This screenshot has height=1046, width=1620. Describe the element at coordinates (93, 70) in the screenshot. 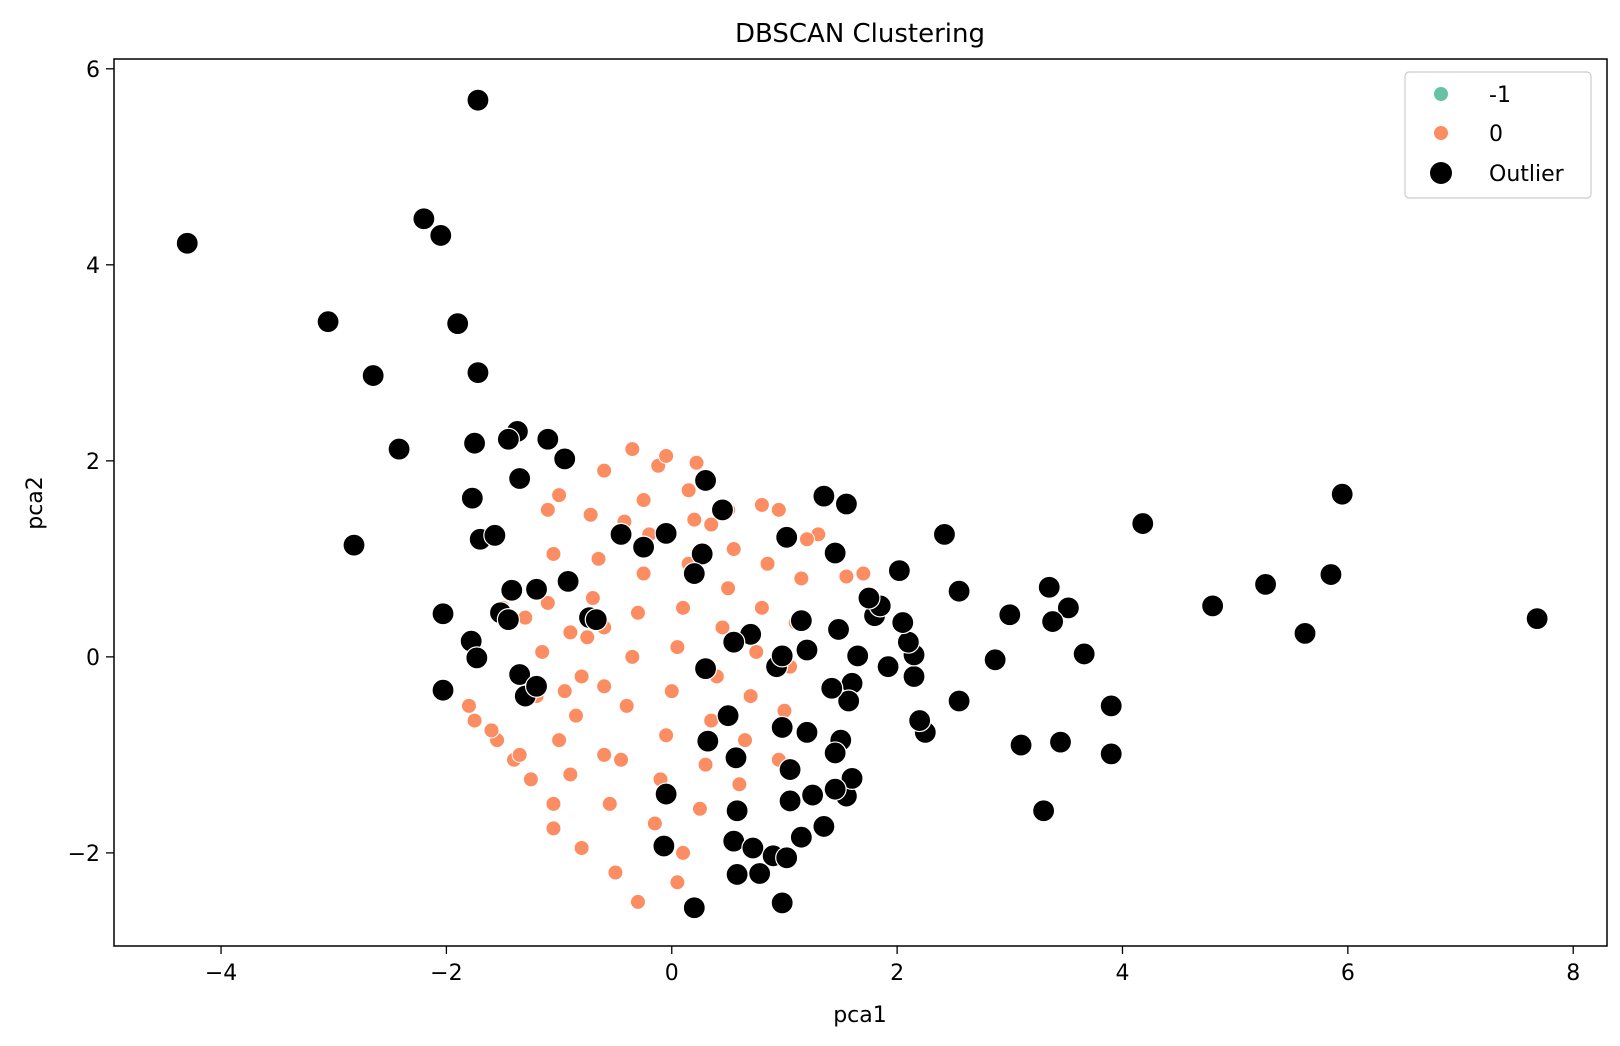

I see `y-tick-label: 6` at that location.